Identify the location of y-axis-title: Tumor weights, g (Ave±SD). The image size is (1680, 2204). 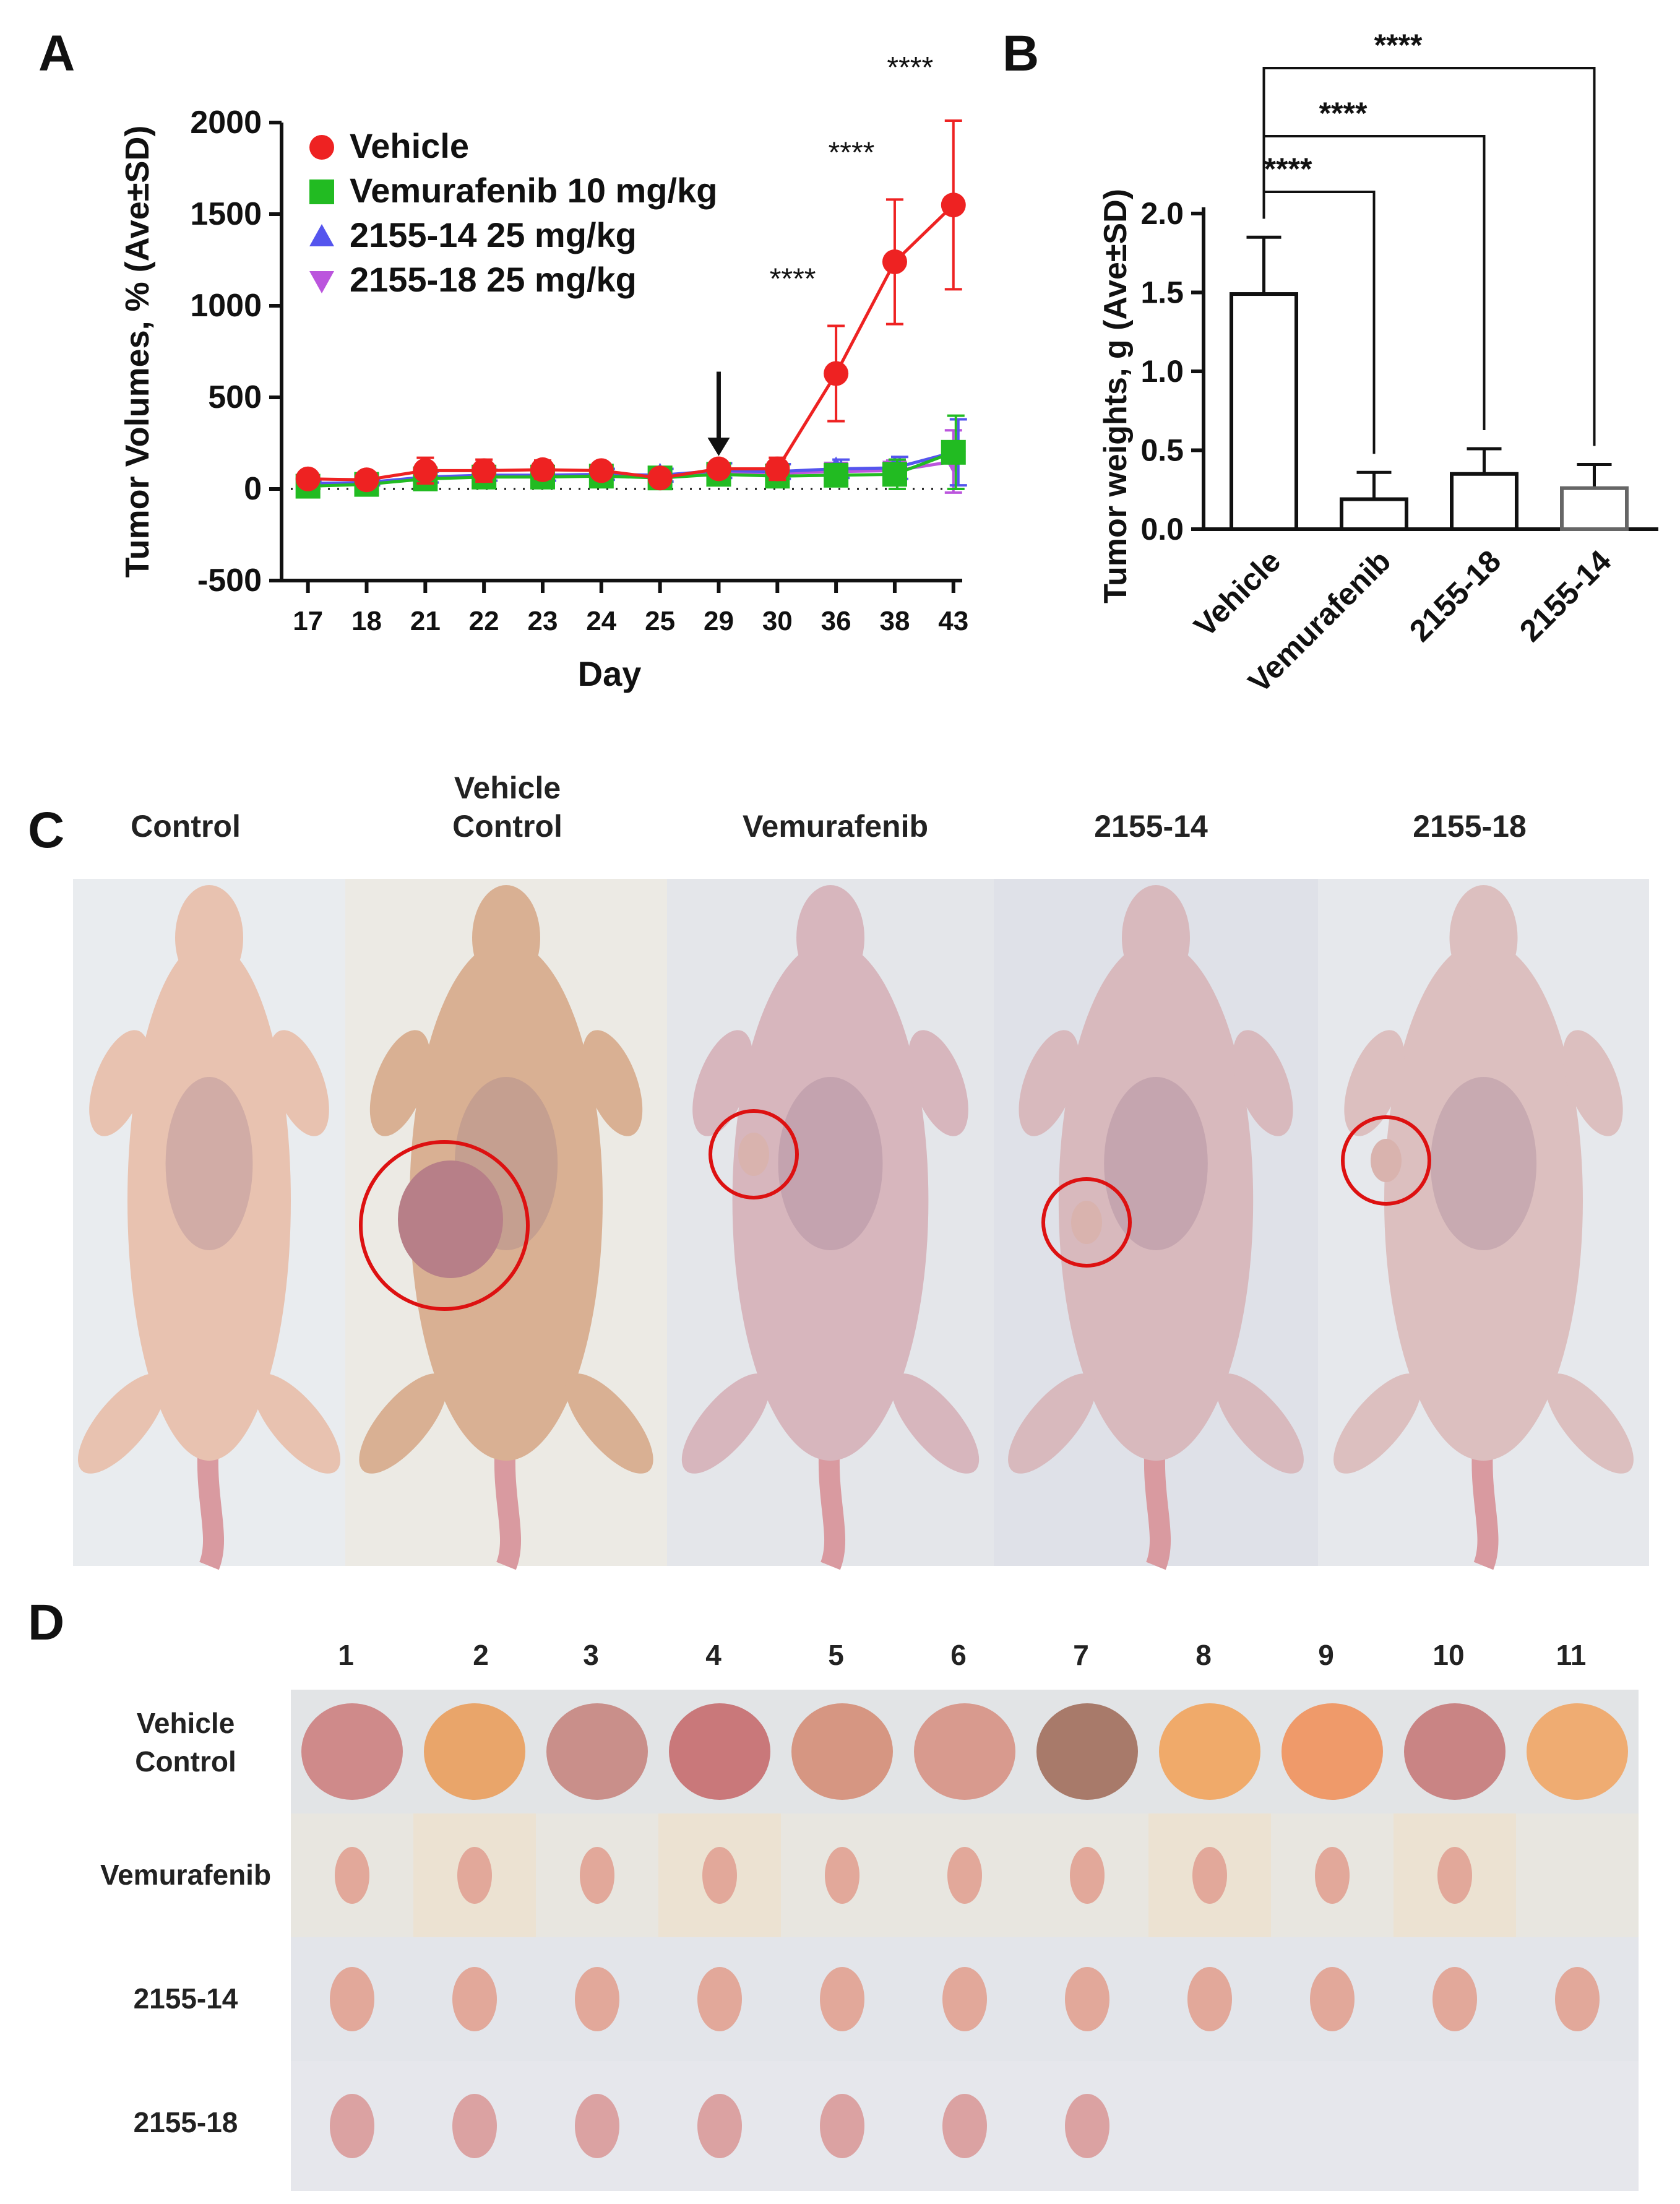
(1116, 396).